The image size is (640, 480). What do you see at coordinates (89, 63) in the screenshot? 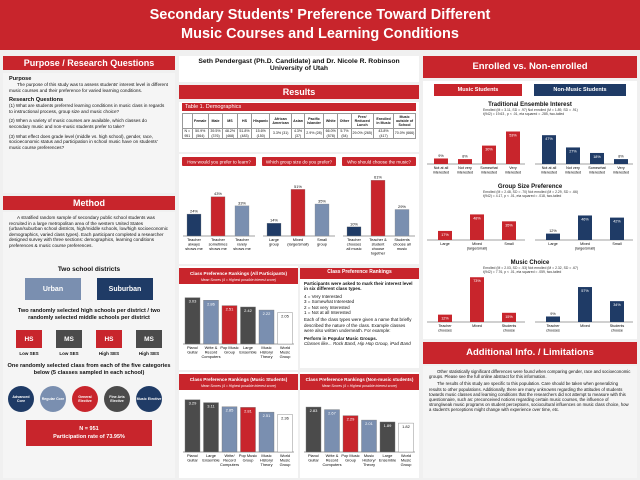
I see `purpose-heading: Purpose / Research Questions` at bounding box center [89, 63].